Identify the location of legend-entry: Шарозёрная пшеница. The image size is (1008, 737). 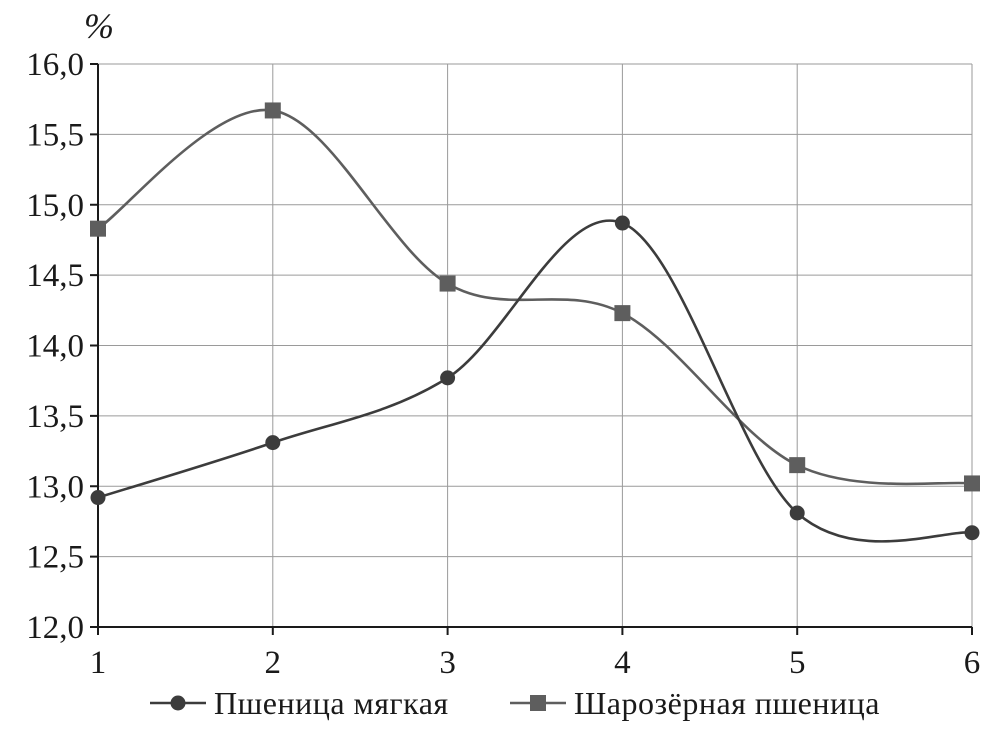
(695, 703).